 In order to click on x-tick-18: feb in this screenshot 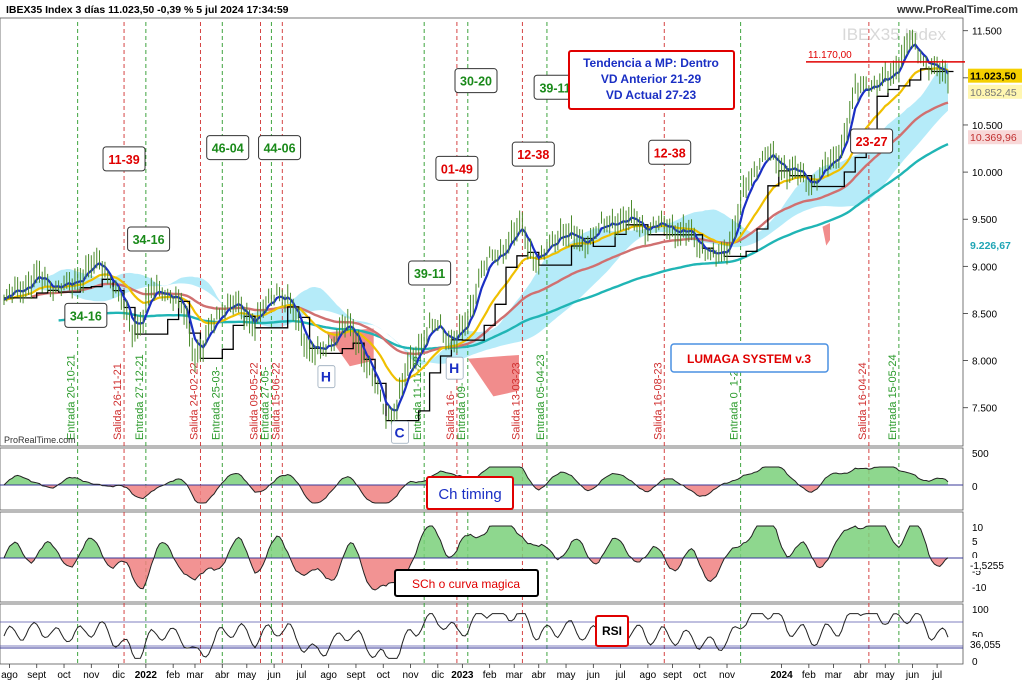, I will do `click(490, 675)`.